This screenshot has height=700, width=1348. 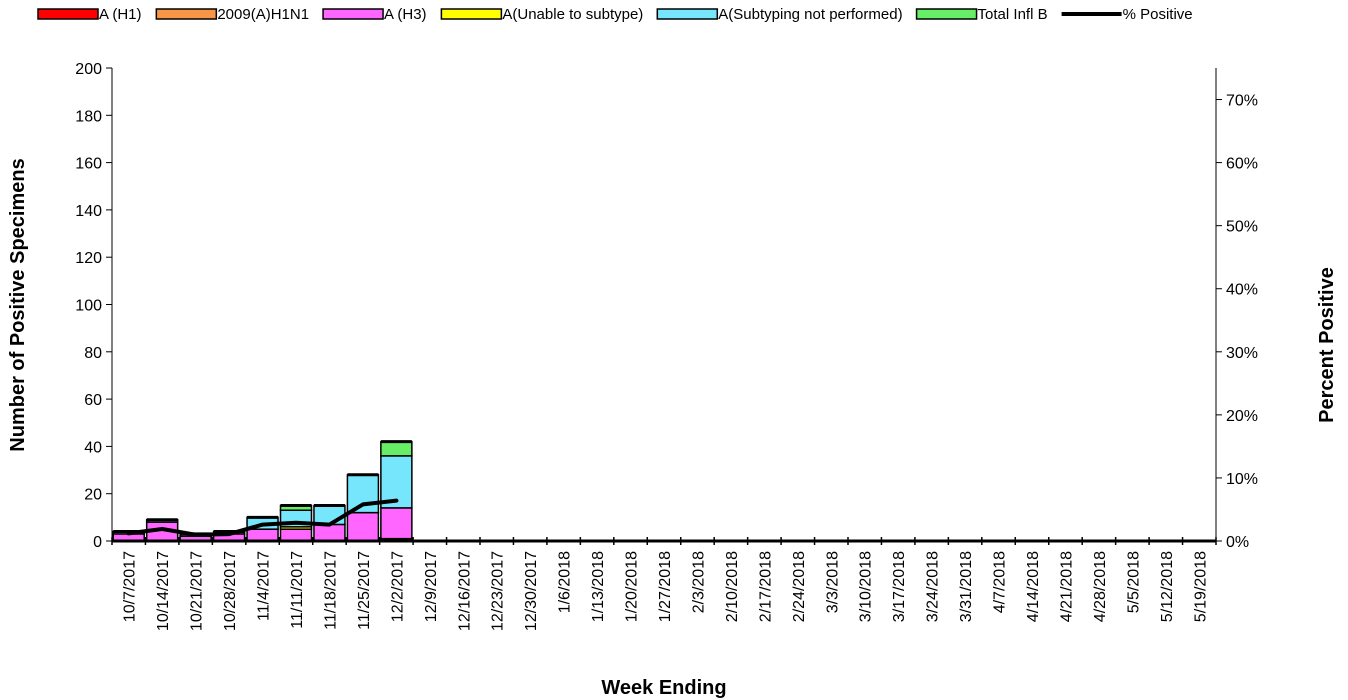 What do you see at coordinates (163, 591) in the screenshot?
I see `x-tick-label: 10/14/2017` at bounding box center [163, 591].